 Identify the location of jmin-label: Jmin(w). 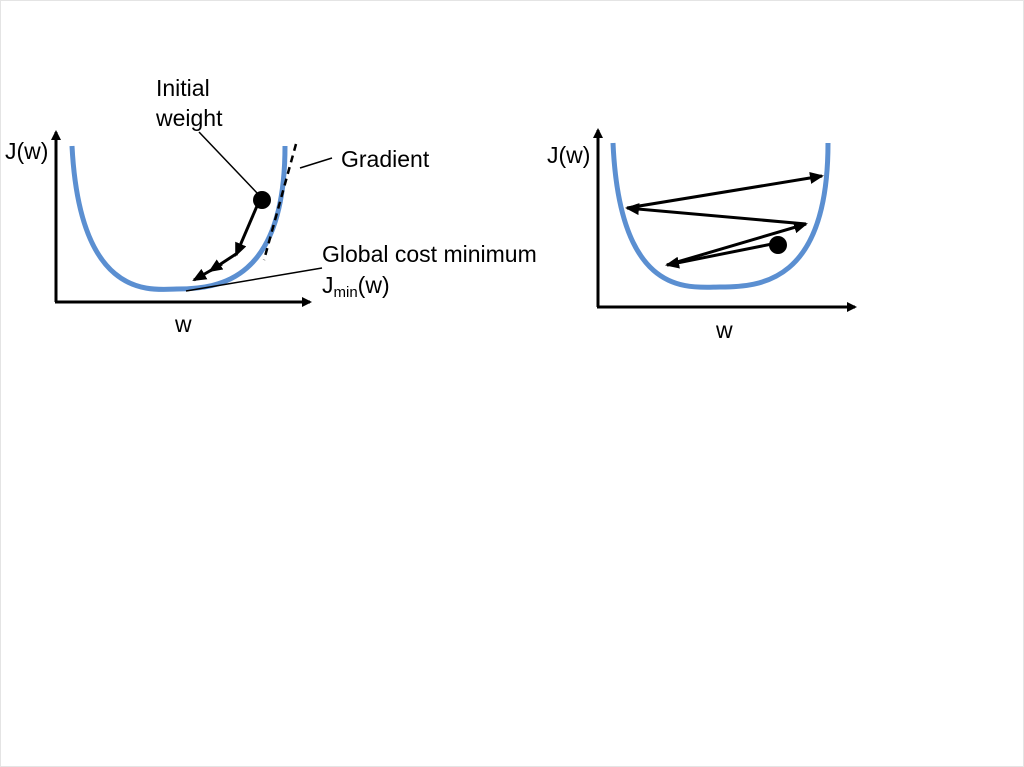
(356, 286).